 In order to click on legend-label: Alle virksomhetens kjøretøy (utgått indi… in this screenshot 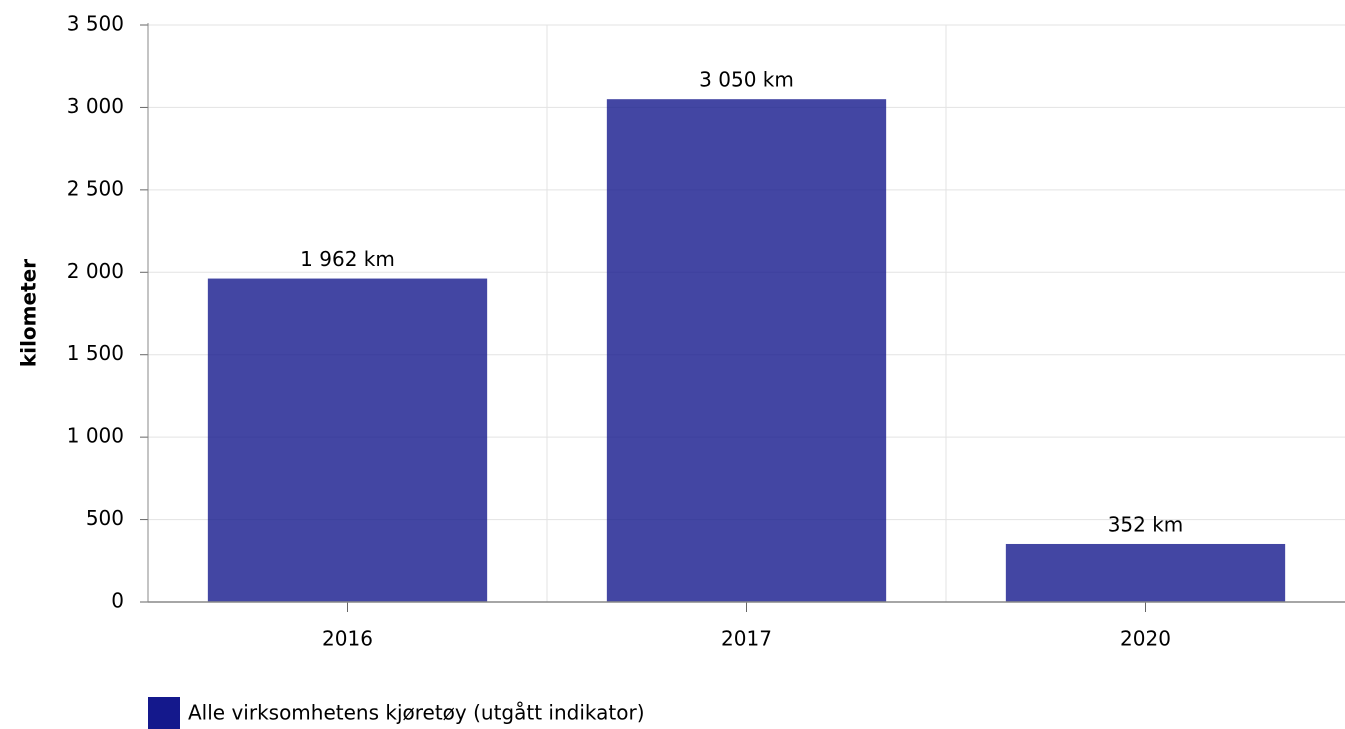, I will do `click(416, 713)`.